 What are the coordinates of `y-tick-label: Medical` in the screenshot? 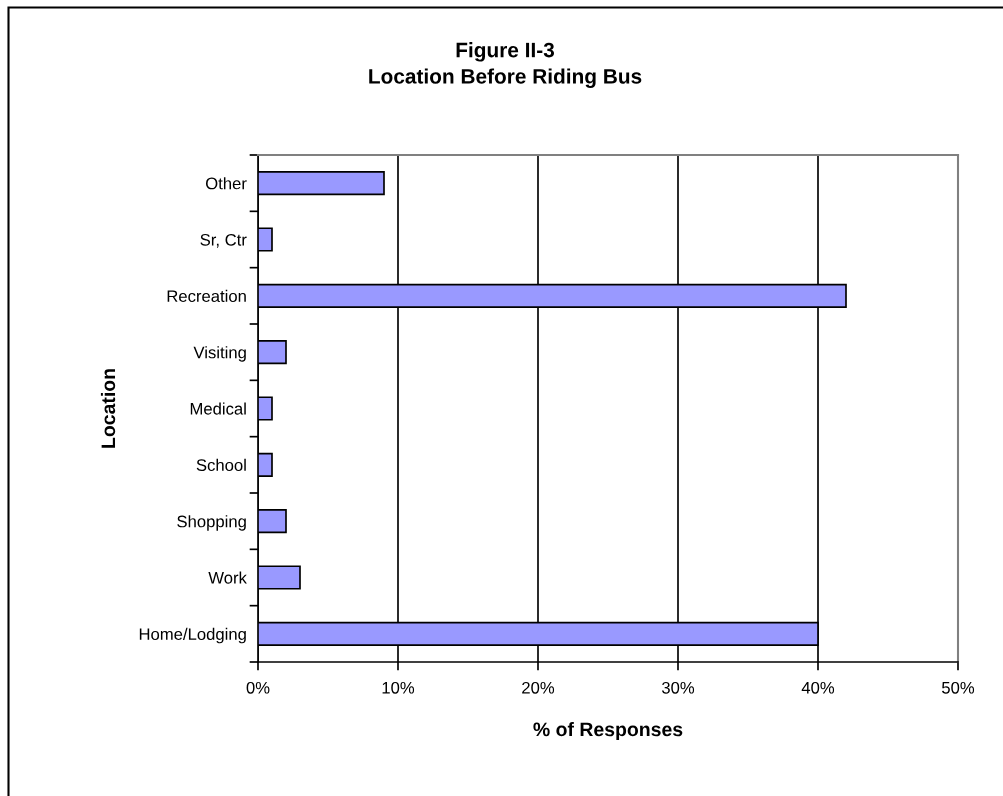 It's located at (218, 408).